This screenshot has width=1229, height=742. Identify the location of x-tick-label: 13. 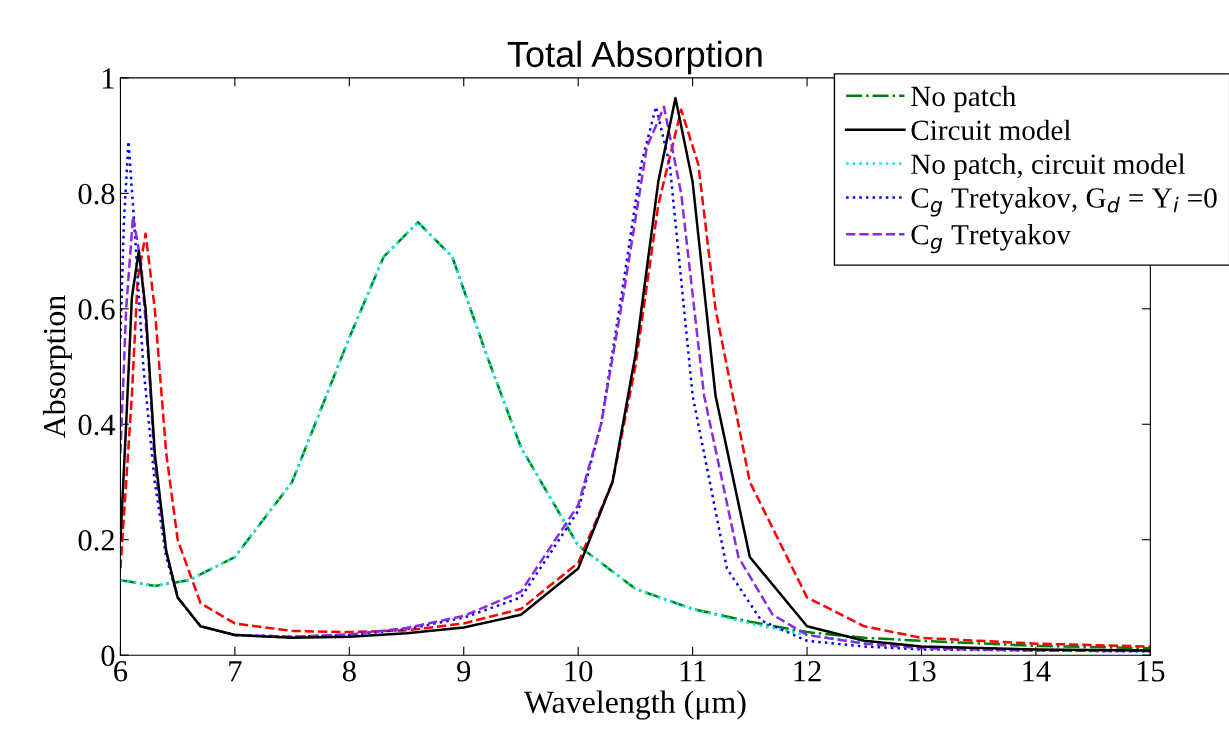
(922, 671).